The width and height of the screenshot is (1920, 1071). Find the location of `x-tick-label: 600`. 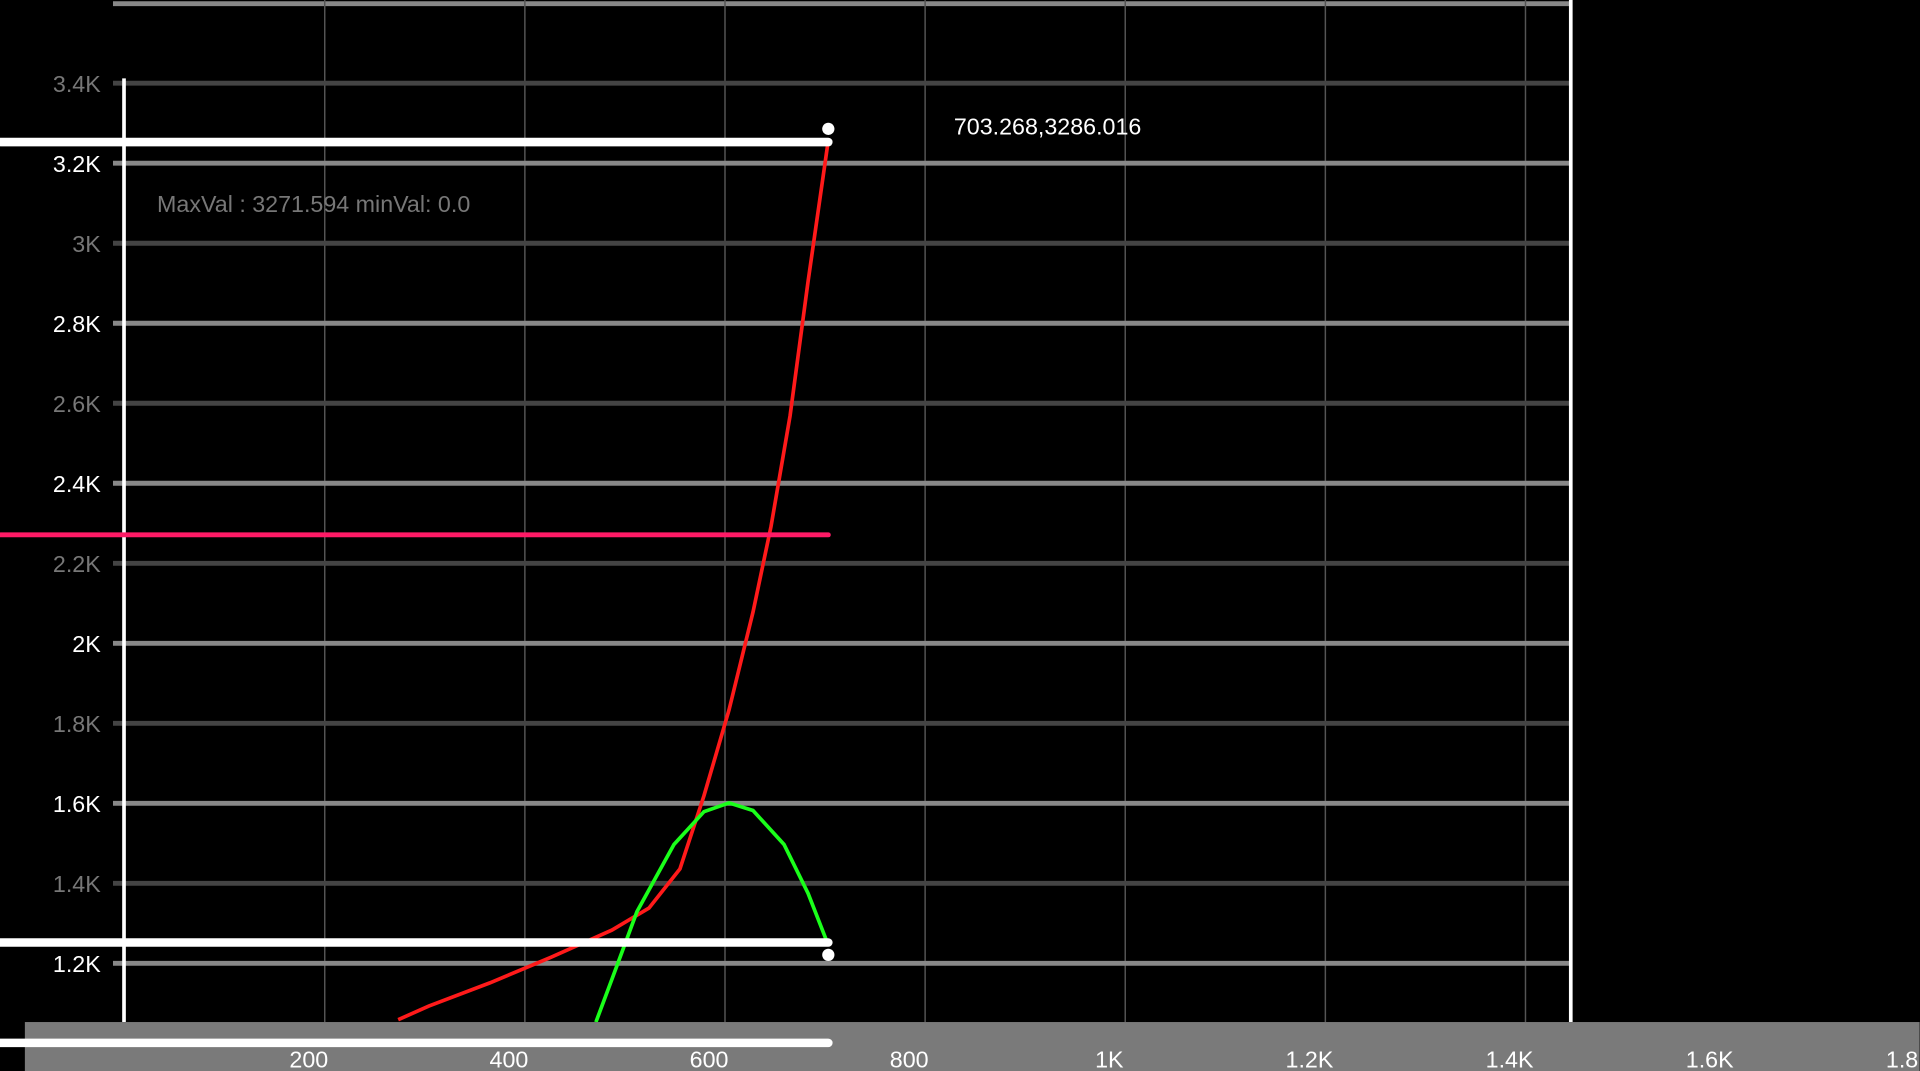

x-tick-label: 600 is located at coordinates (709, 1058).